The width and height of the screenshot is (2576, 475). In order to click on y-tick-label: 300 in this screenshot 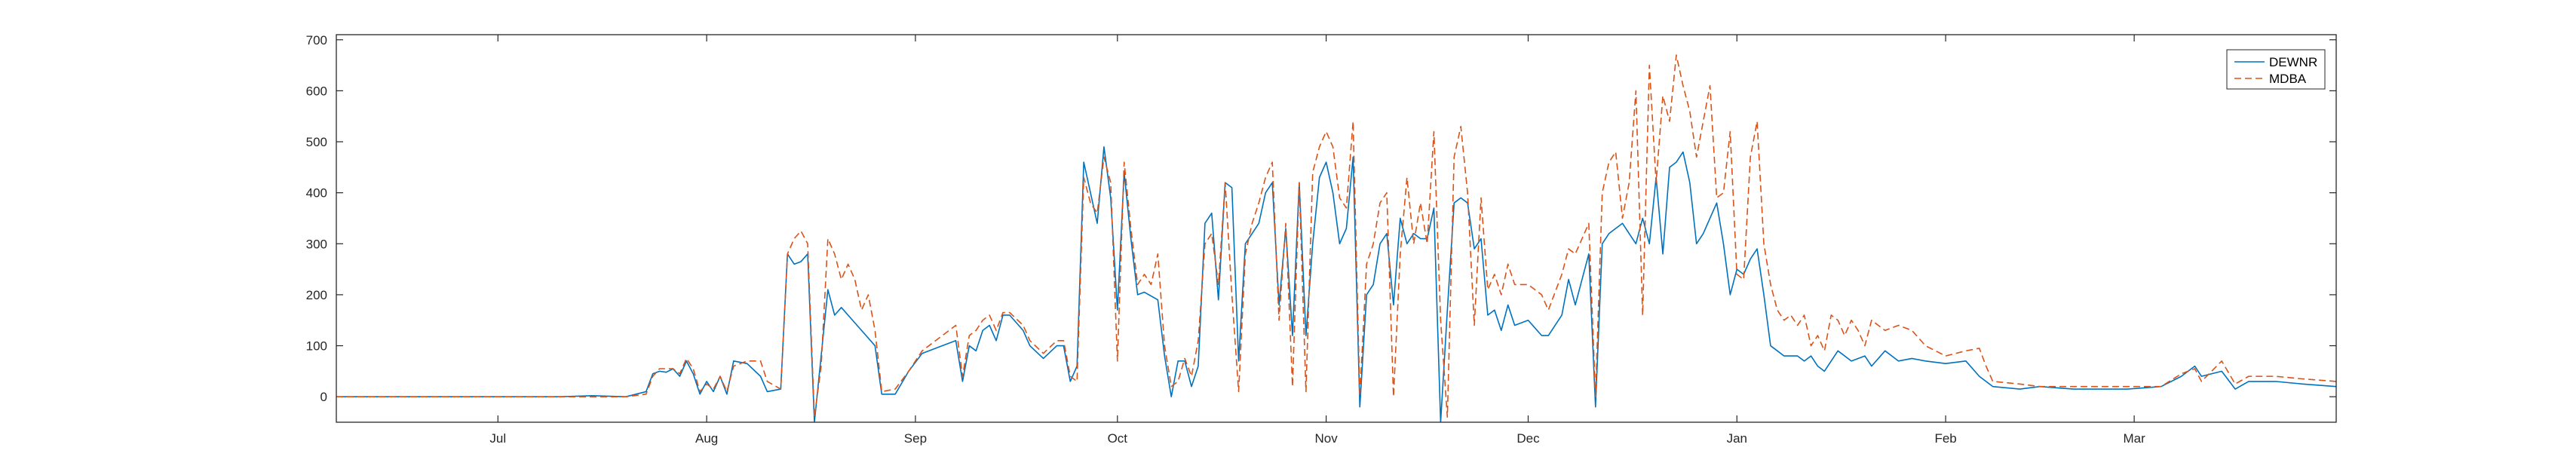, I will do `click(316, 244)`.